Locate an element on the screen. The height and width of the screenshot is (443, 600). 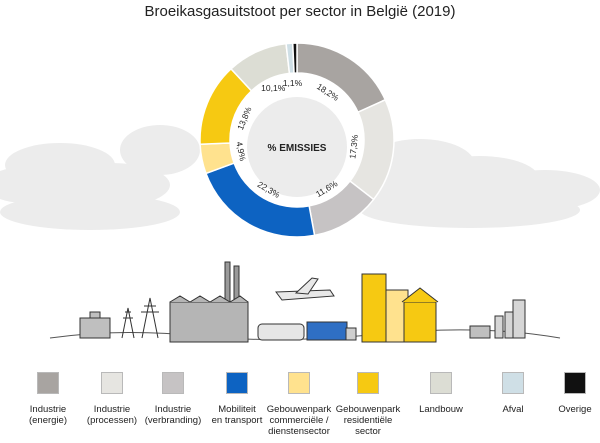
legend-item-mobiliteit: Mobiliteit en transport is located at coordinates (237, 399).